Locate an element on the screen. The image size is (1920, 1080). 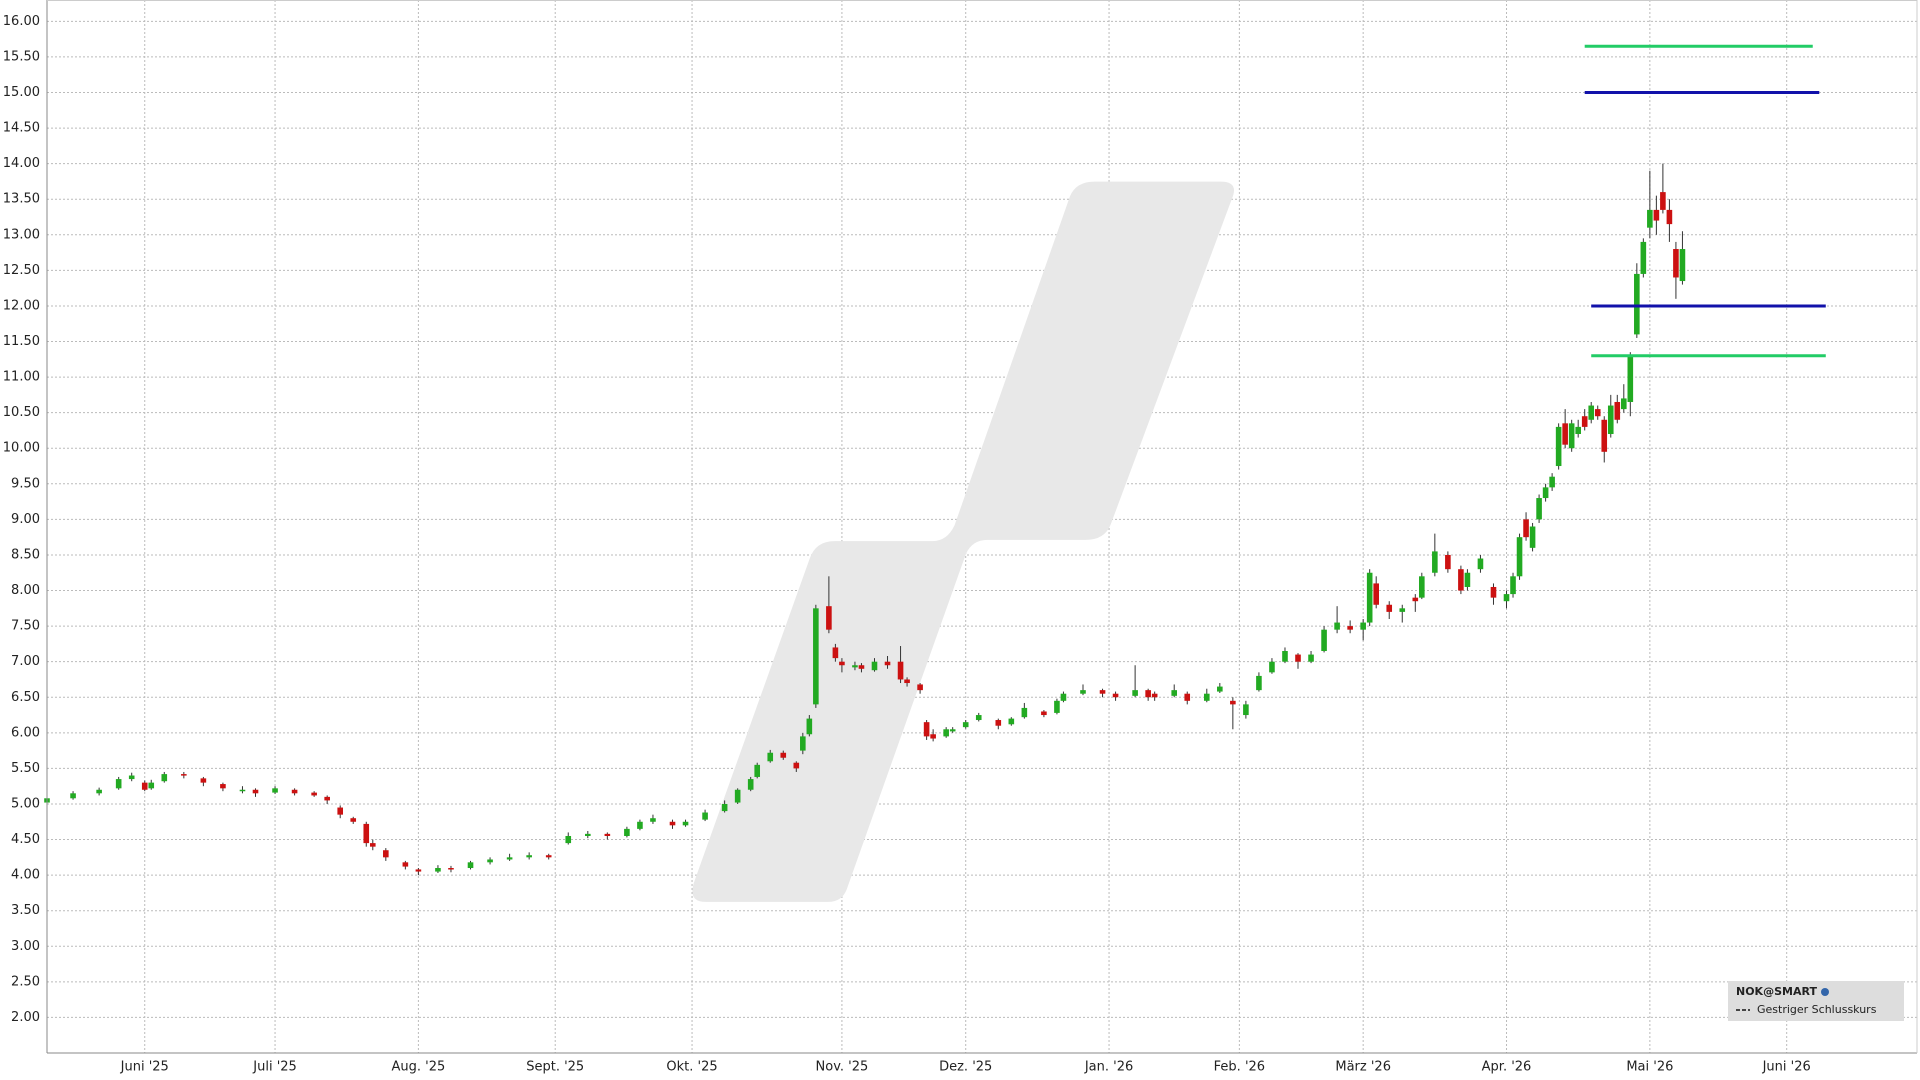
x-tick-label: Okt. '25 is located at coordinates (691, 1067).